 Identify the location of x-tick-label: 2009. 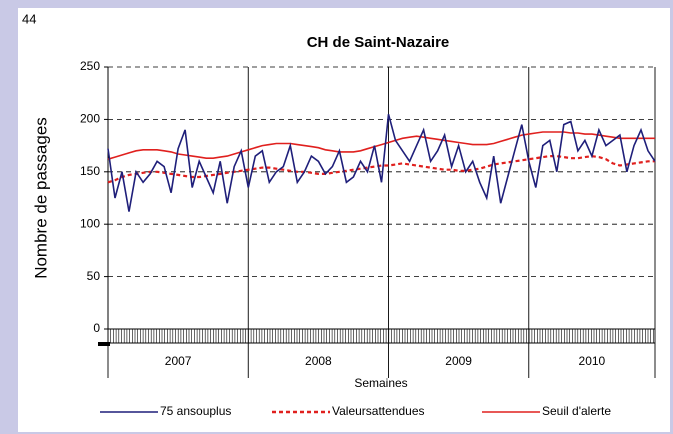
(458, 361).